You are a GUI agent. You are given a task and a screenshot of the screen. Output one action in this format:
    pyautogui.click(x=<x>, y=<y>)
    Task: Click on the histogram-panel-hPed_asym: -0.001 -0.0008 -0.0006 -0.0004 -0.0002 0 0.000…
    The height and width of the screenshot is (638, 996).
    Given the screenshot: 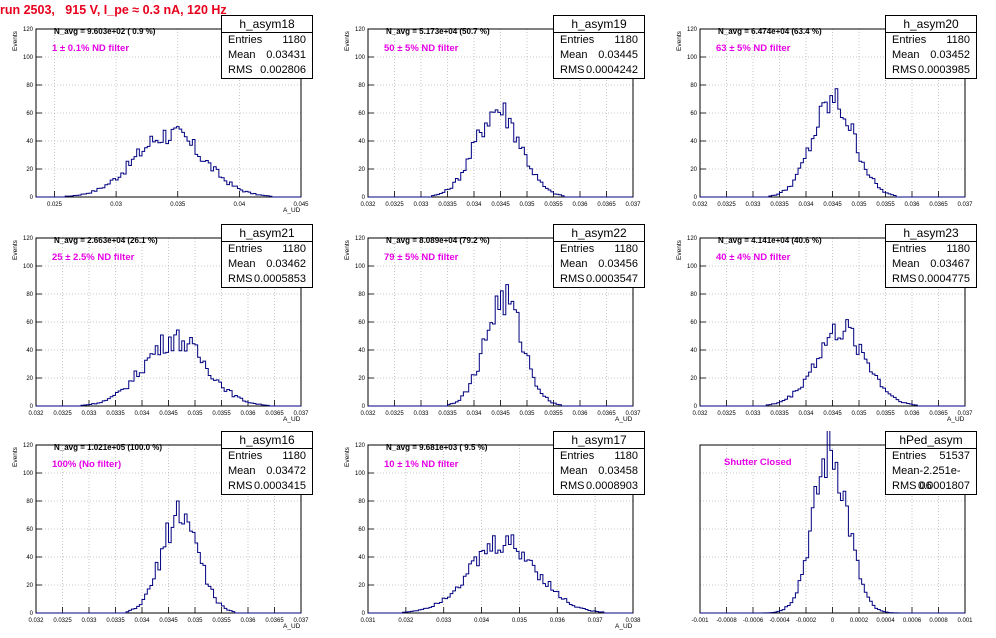 What is the action you would take?
    pyautogui.click(x=830, y=534)
    